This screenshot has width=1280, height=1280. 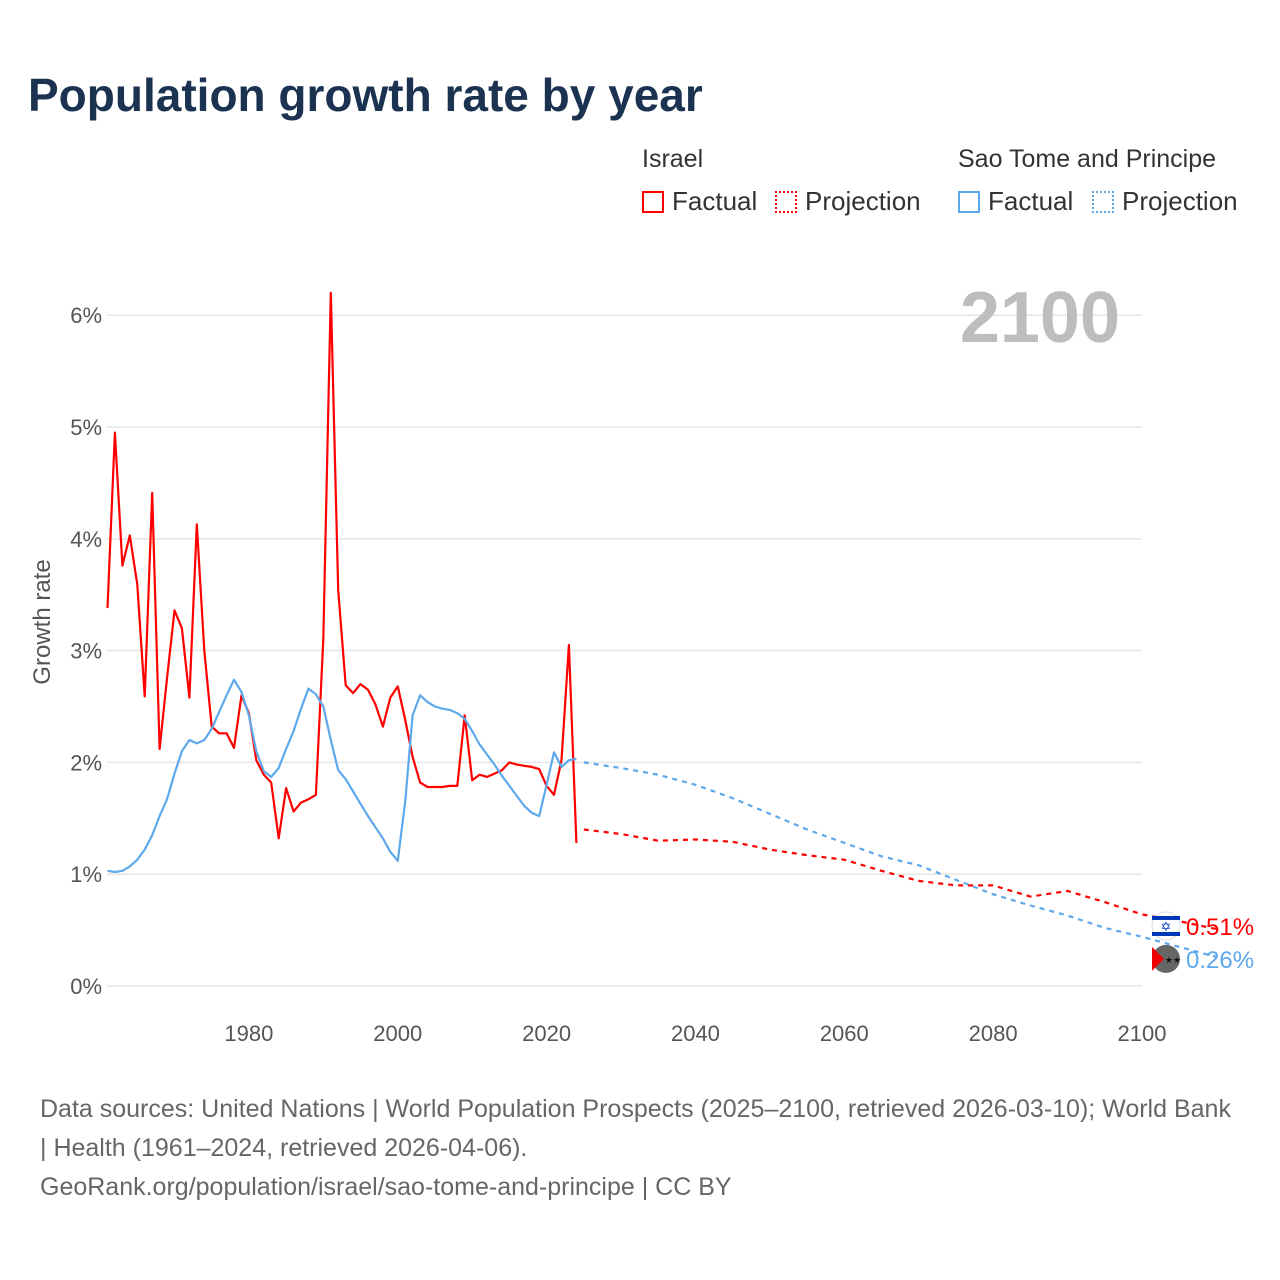 What do you see at coordinates (42, 621) in the screenshot?
I see `y-axis-label: Growth rate` at bounding box center [42, 621].